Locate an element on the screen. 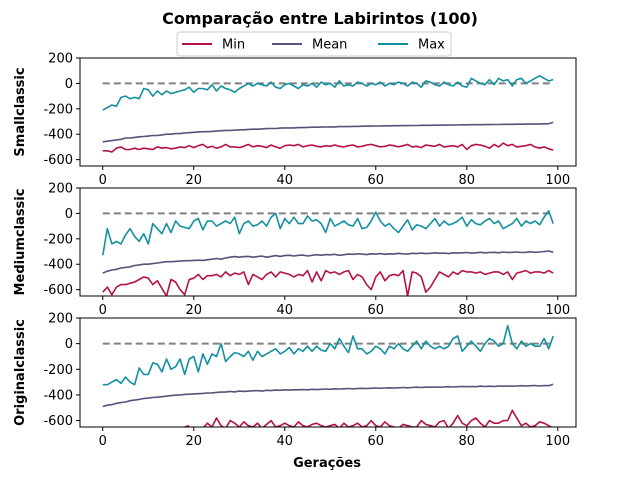 Image resolution: width=640 pixels, height=480 pixels. legend-frame is located at coordinates (314, 44).